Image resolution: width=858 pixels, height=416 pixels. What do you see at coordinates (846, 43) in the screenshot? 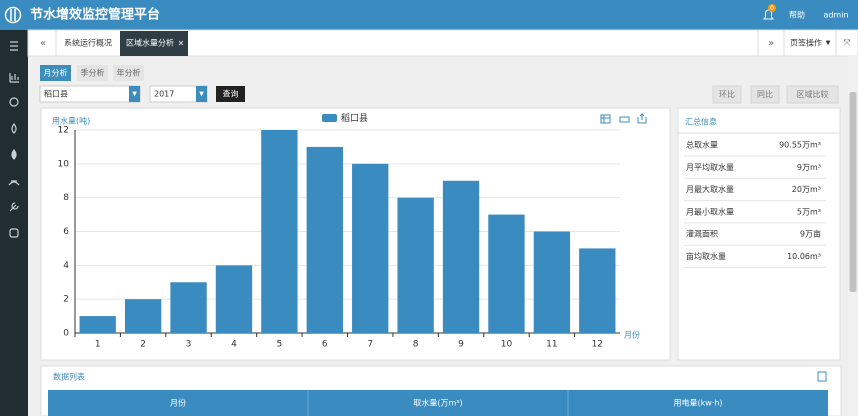
I see `fullscreen: ⤧` at bounding box center [846, 43].